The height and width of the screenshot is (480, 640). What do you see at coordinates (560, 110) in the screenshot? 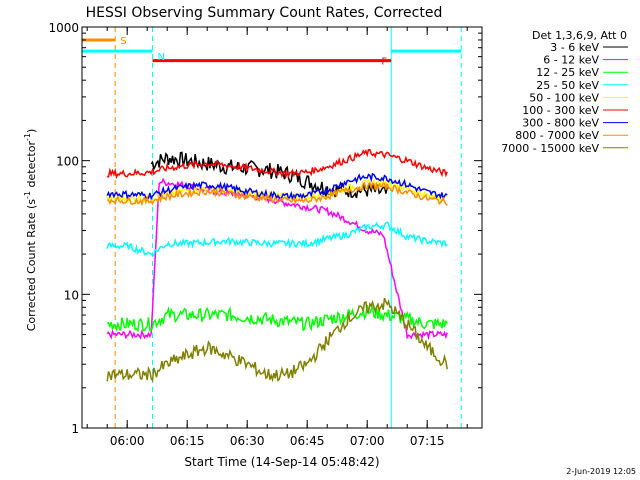
I see `legend-label: 100 - 300 keV` at bounding box center [560, 110].